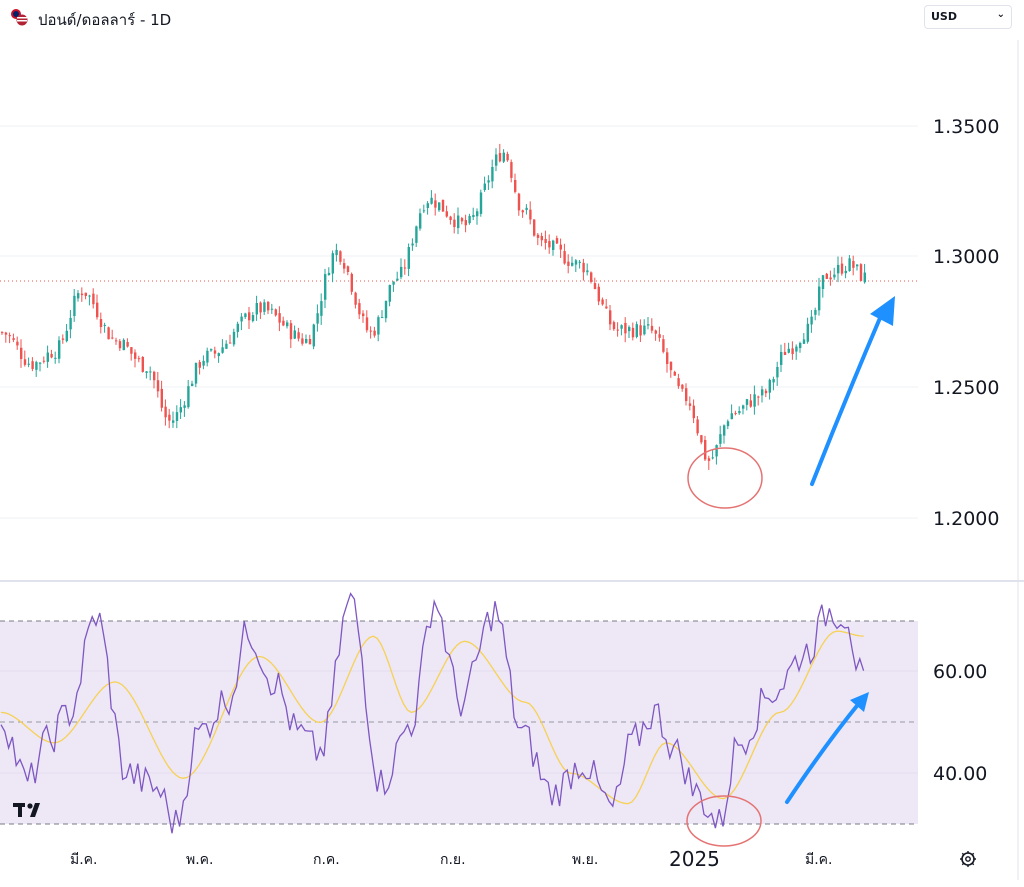  I want to click on settings-gear-icon, so click(968, 859).